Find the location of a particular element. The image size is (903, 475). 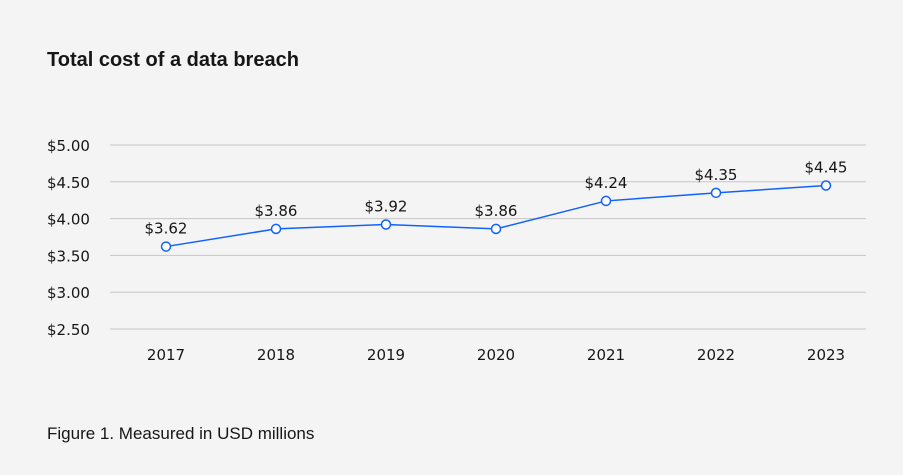

x-tick-label: 2018 is located at coordinates (276, 355).